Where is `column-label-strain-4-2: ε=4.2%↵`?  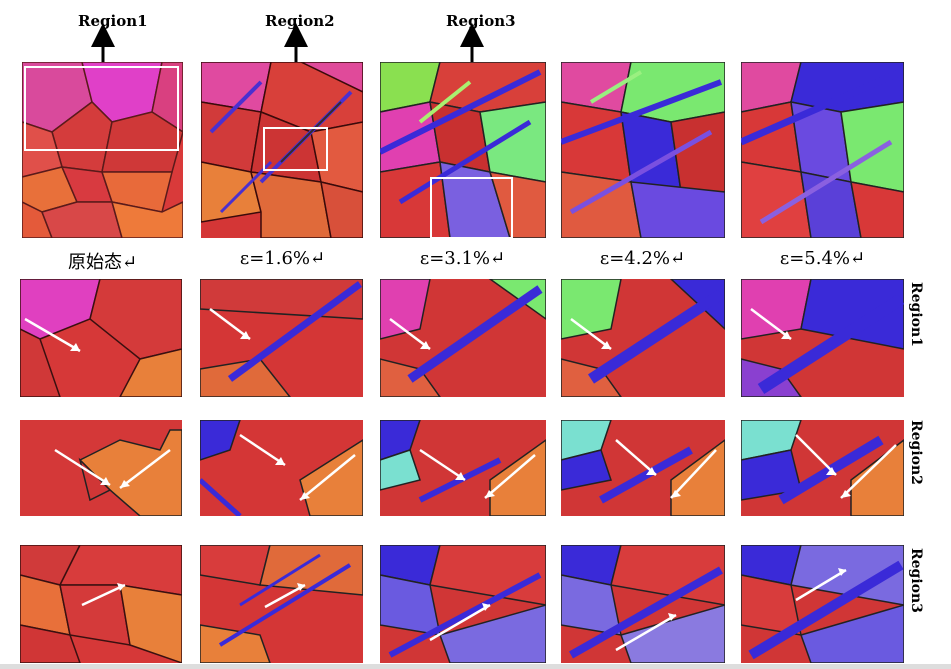 column-label-strain-4-2: ε=4.2%↵ is located at coordinates (642, 258).